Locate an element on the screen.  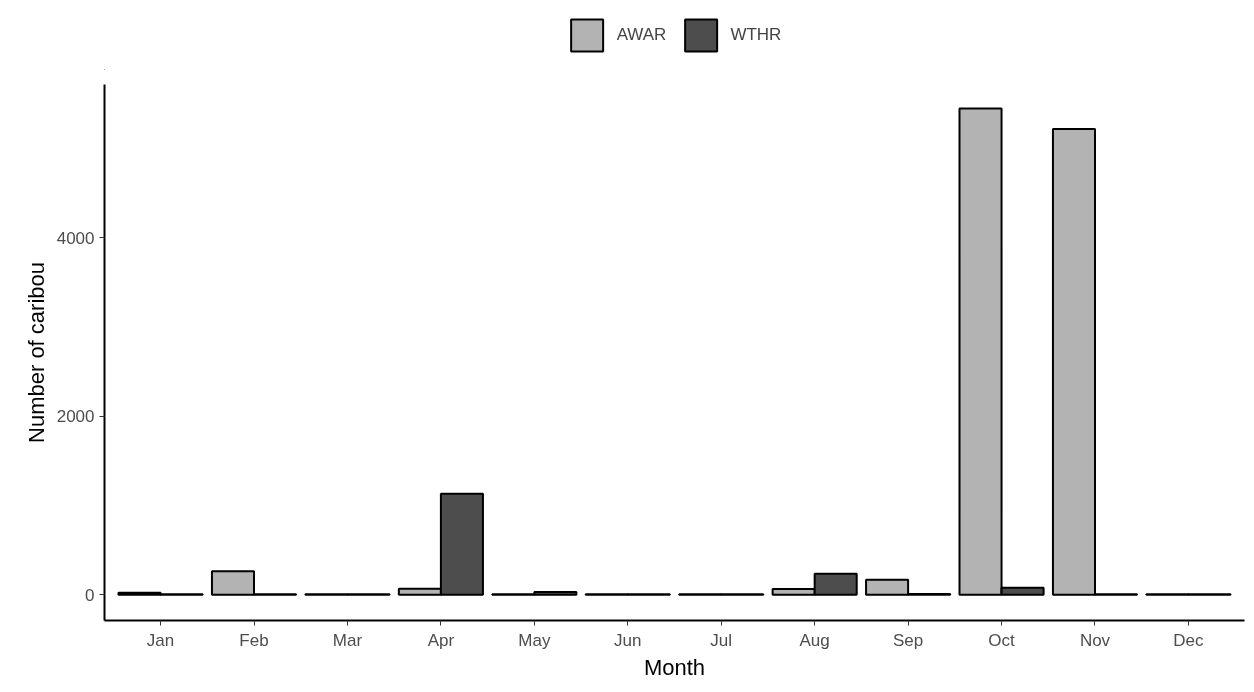
x-tick-label: Jun is located at coordinates (628, 640).